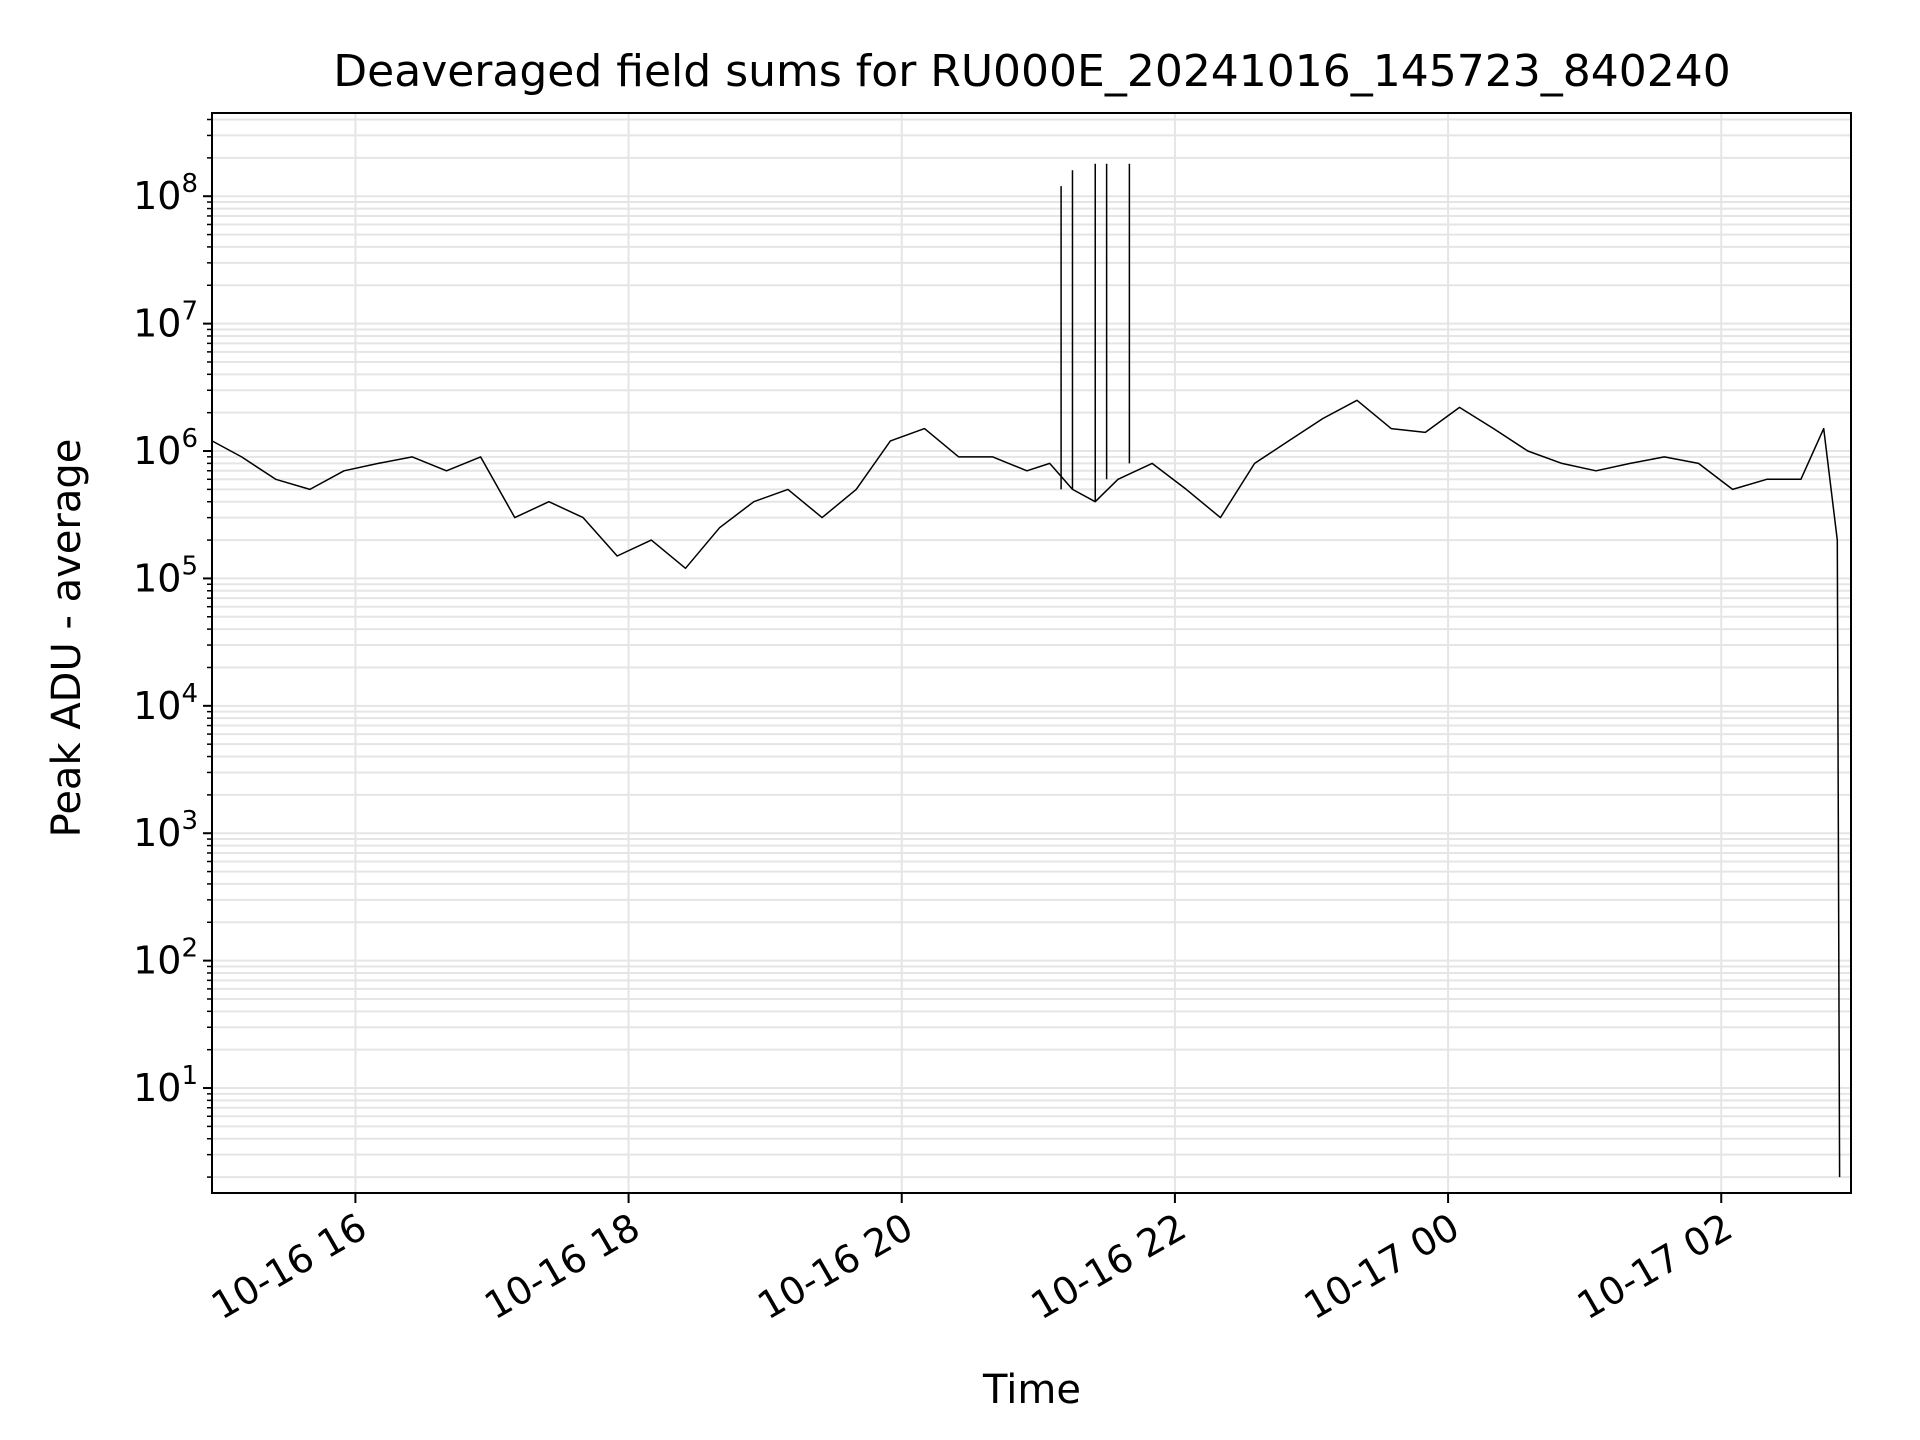 This screenshot has height=1440, width=1920. Describe the element at coordinates (165, 703) in the screenshot. I see `y-tick-label: 104` at that location.